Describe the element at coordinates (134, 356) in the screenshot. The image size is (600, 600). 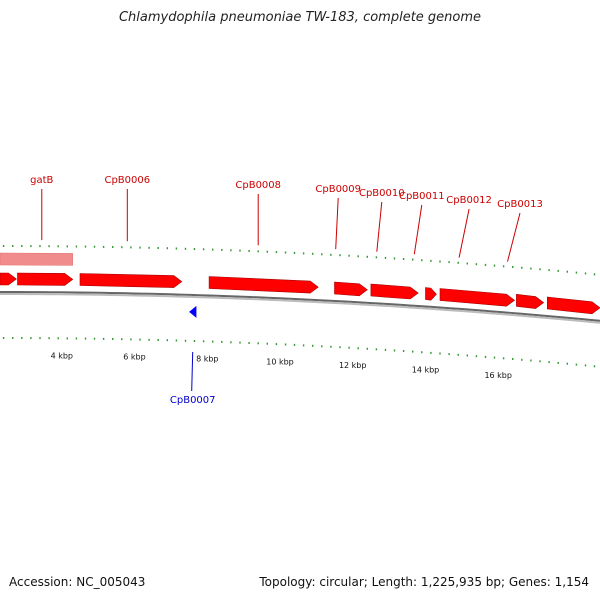
I see `scale-label: 6 kbp` at that location.